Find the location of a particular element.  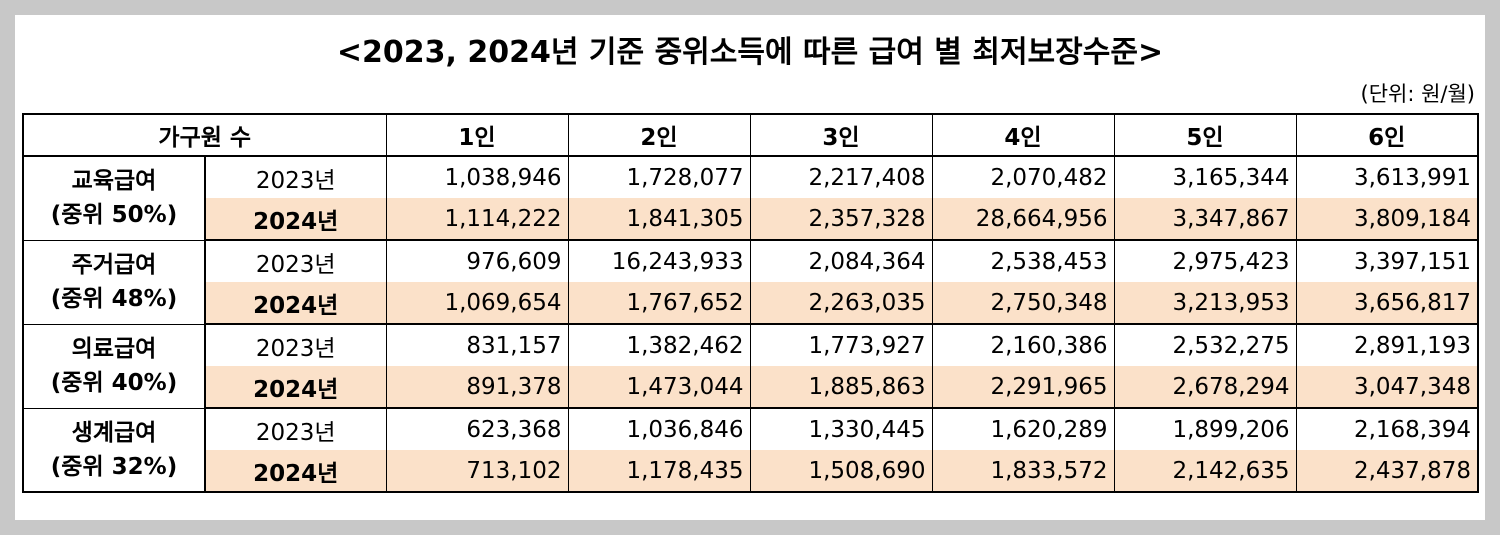

amount-cell: 2,142,635 is located at coordinates (1205, 471).